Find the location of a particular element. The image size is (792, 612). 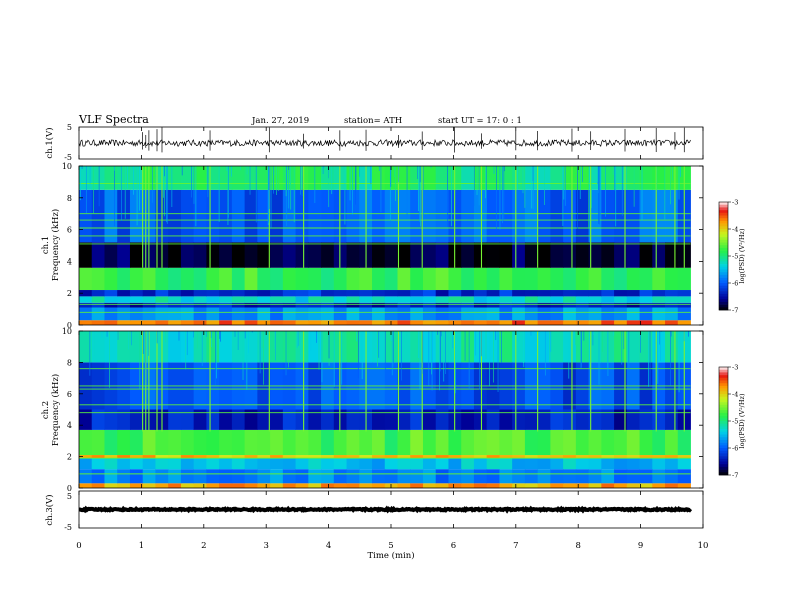

ytick-label: 2 is located at coordinates (69, 293).